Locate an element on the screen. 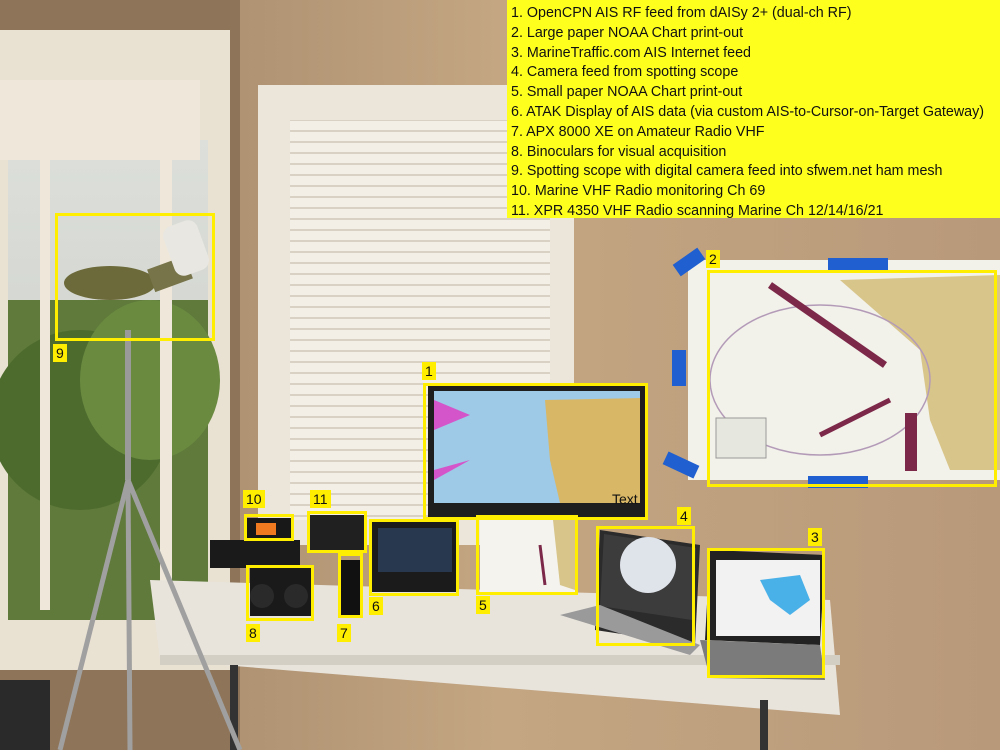  callout-label-4: 4 is located at coordinates (684, 516).